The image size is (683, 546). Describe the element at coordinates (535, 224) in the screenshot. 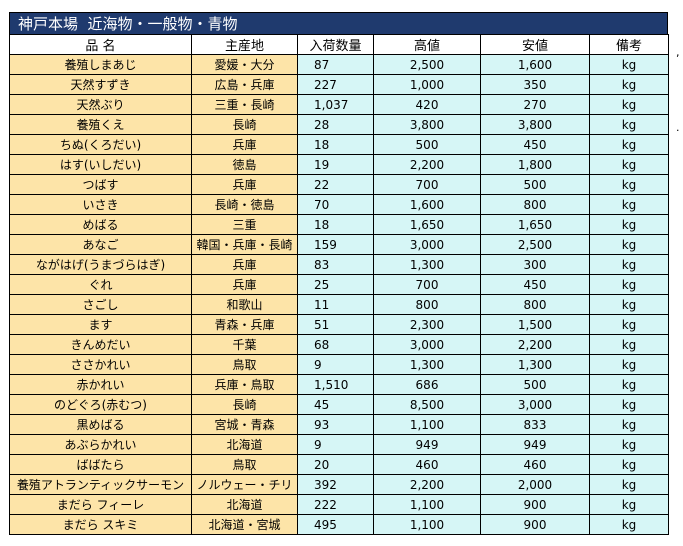

I see `cell-low: 1,650` at that location.